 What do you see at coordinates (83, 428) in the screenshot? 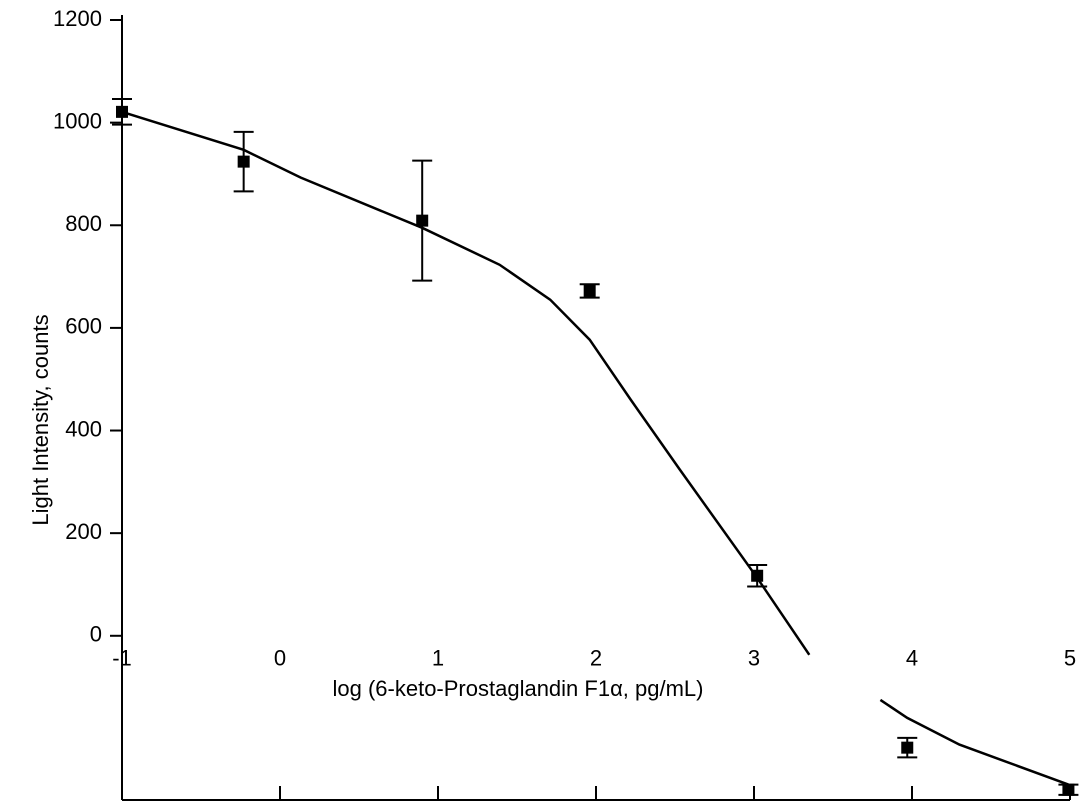
I see `y-tick-label: 400` at bounding box center [83, 428].